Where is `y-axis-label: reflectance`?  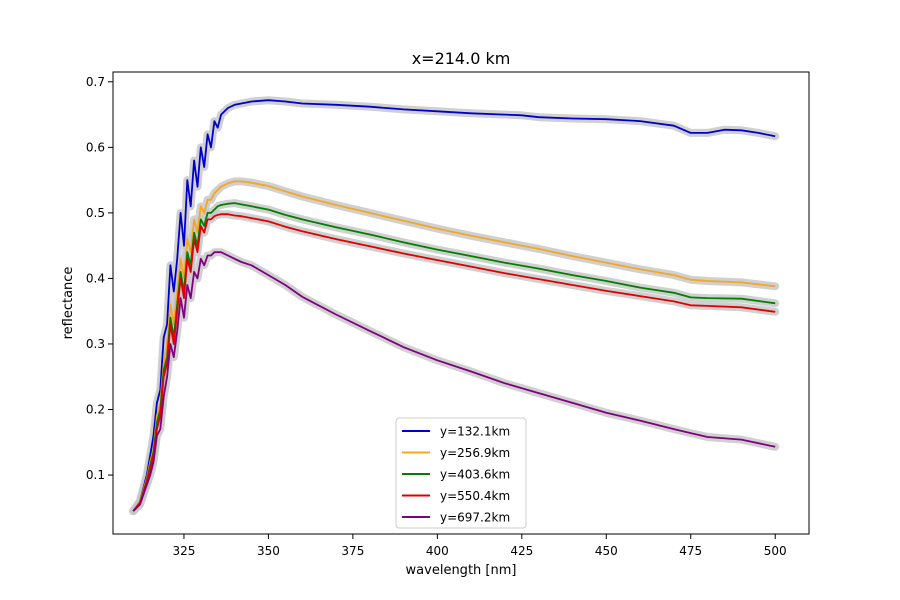 y-axis-label: reflectance is located at coordinates (68, 303).